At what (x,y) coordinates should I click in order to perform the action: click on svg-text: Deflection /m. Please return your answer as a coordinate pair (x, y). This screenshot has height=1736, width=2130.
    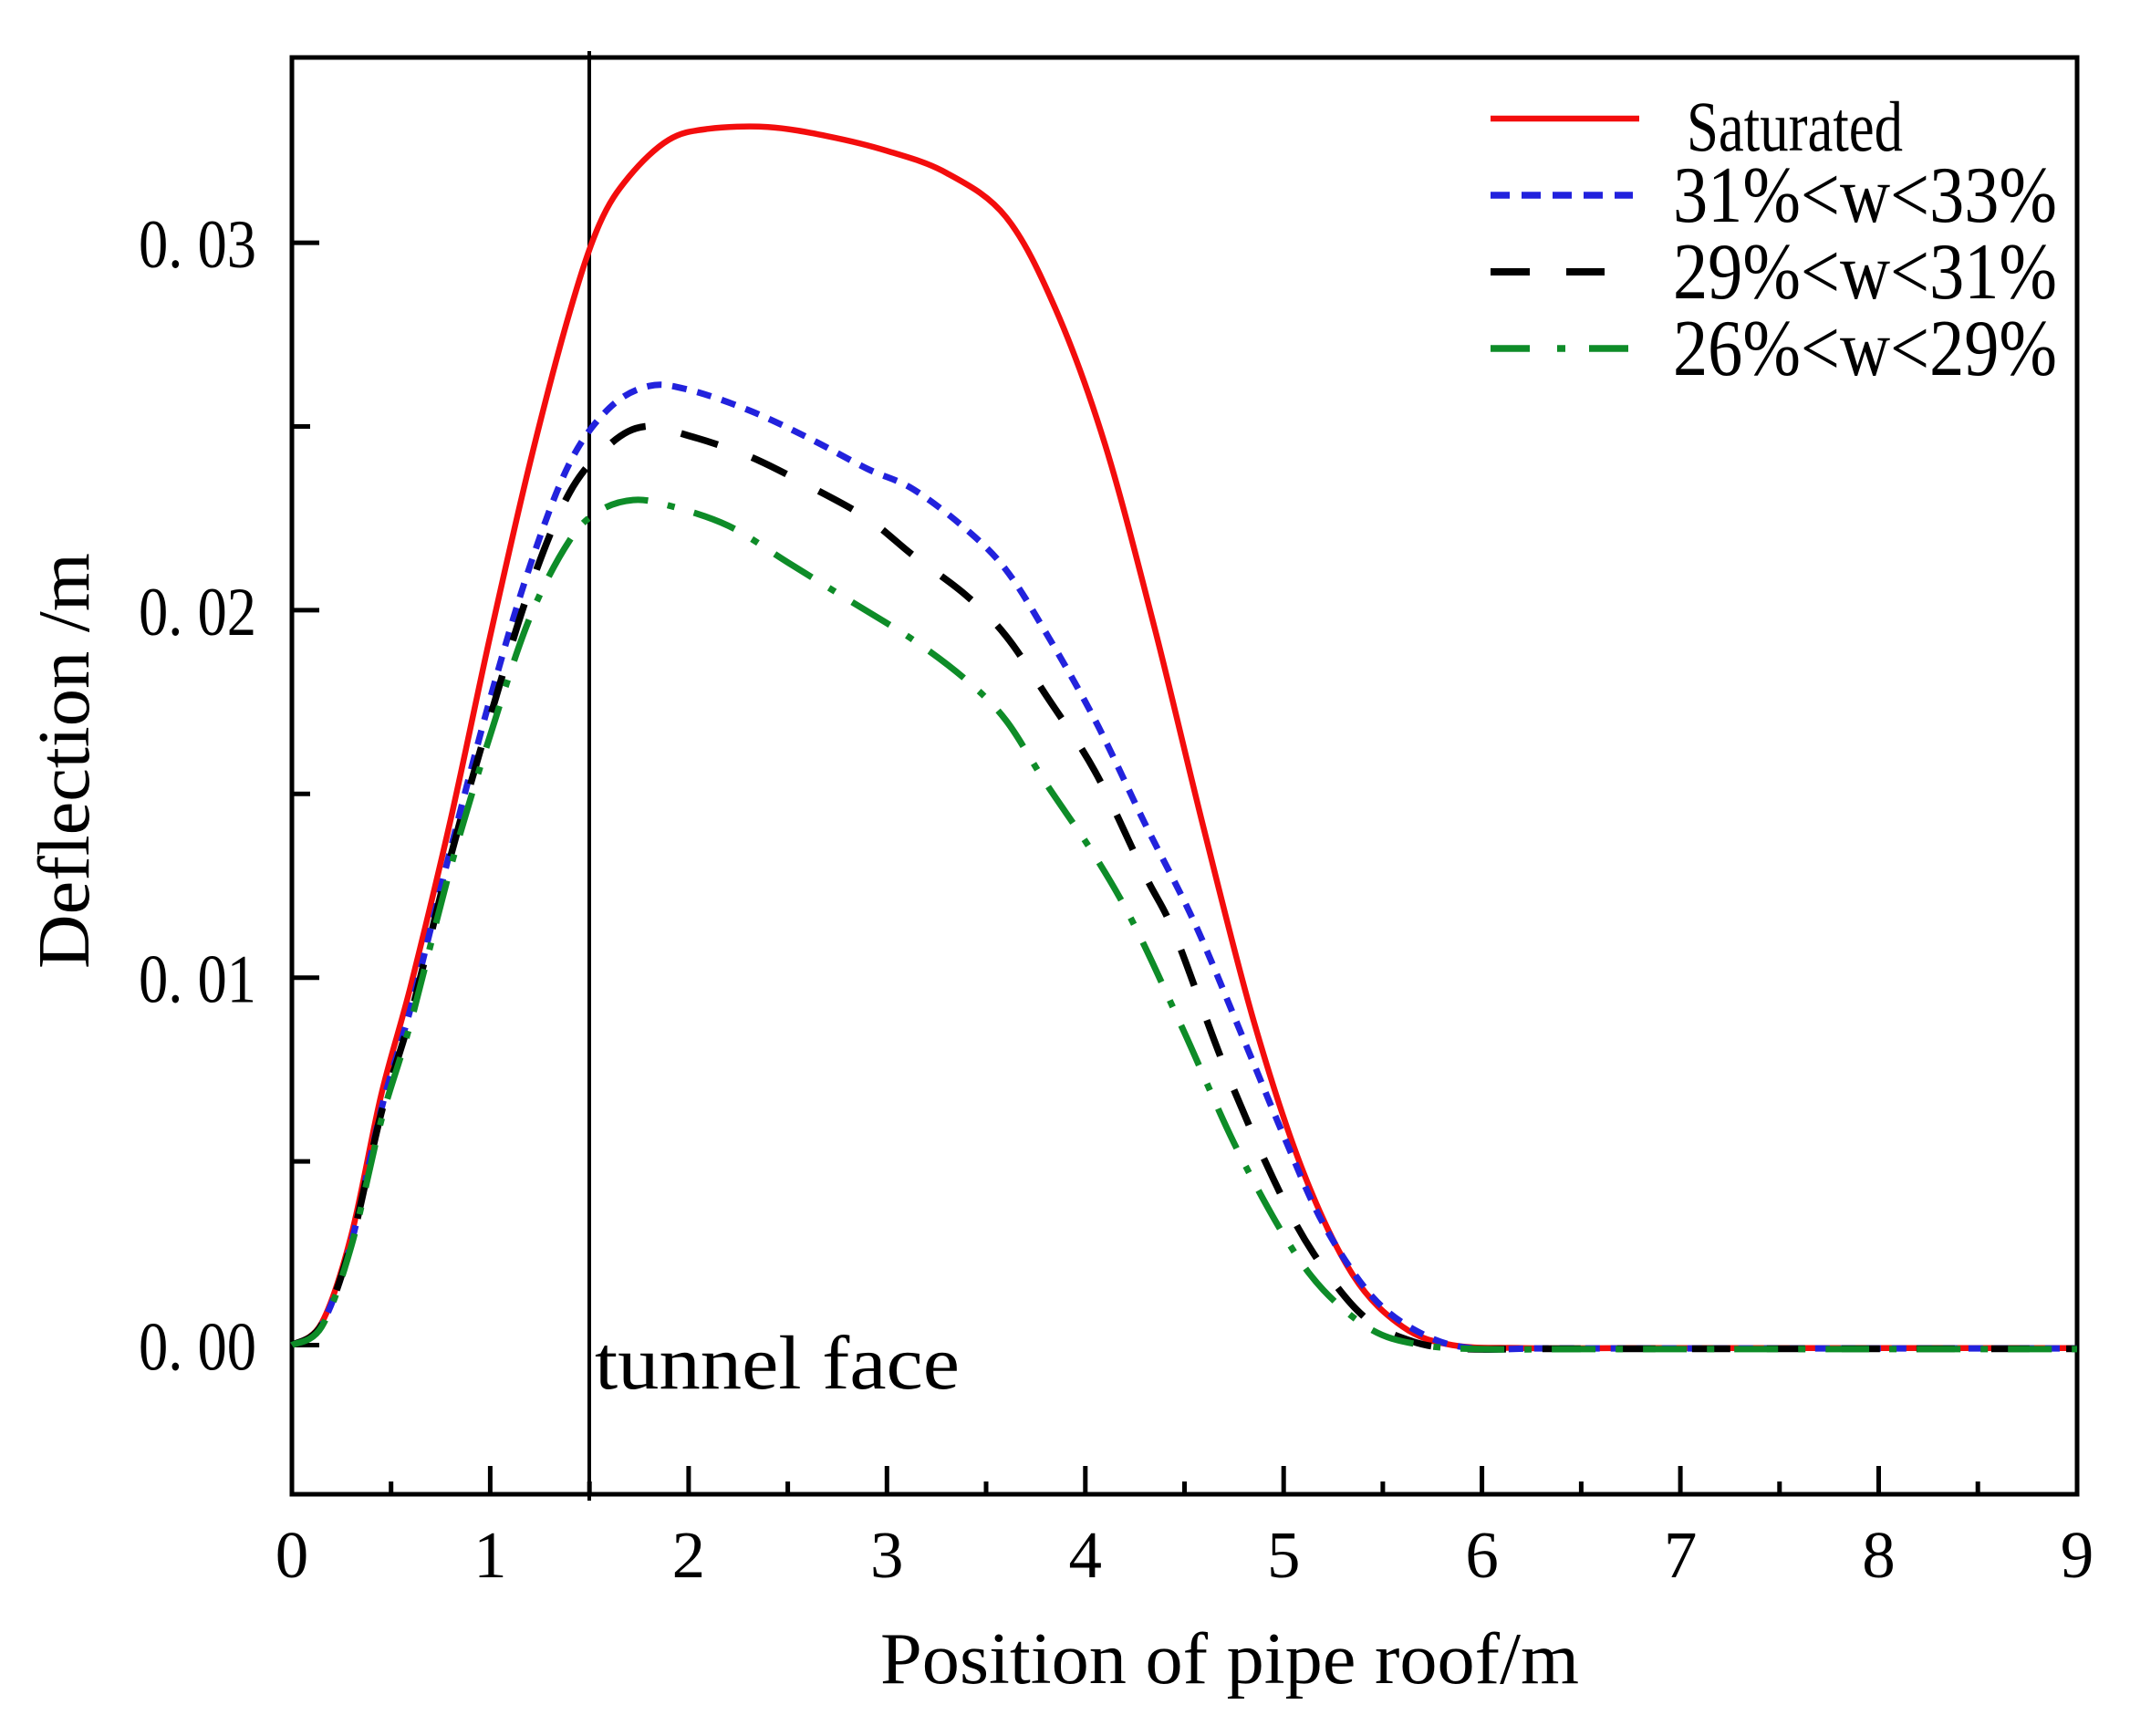
    Looking at the image, I should click on (65, 761).